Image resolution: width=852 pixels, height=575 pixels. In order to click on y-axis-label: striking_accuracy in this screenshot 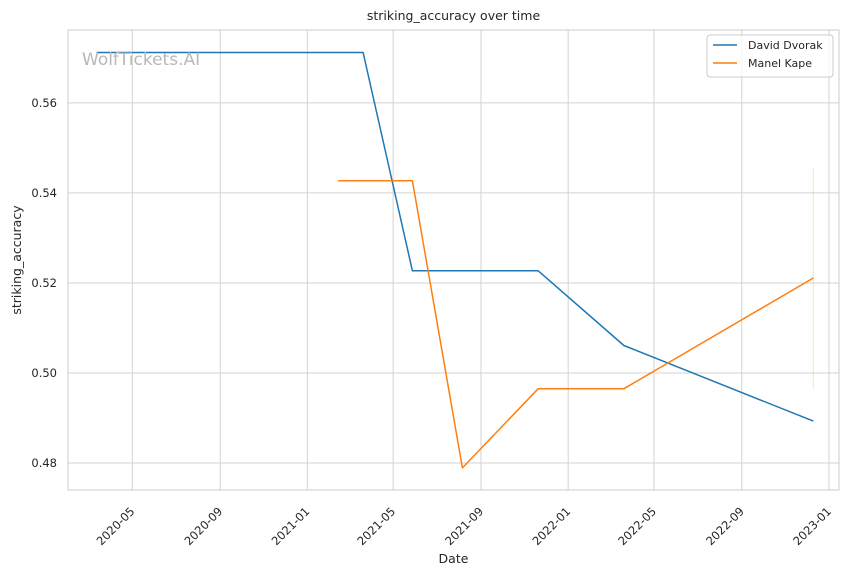, I will do `click(16, 260)`.